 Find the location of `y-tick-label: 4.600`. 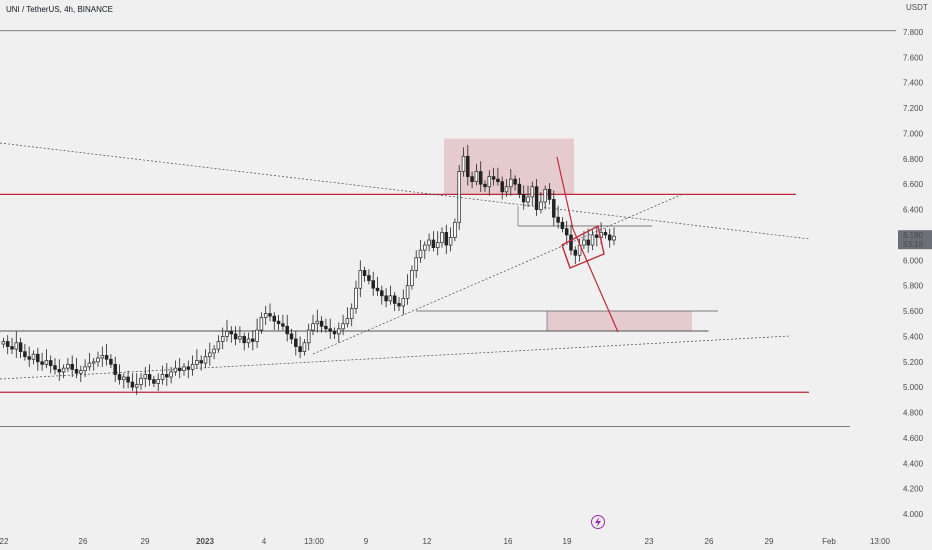

y-tick-label: 4.600 is located at coordinates (913, 438).